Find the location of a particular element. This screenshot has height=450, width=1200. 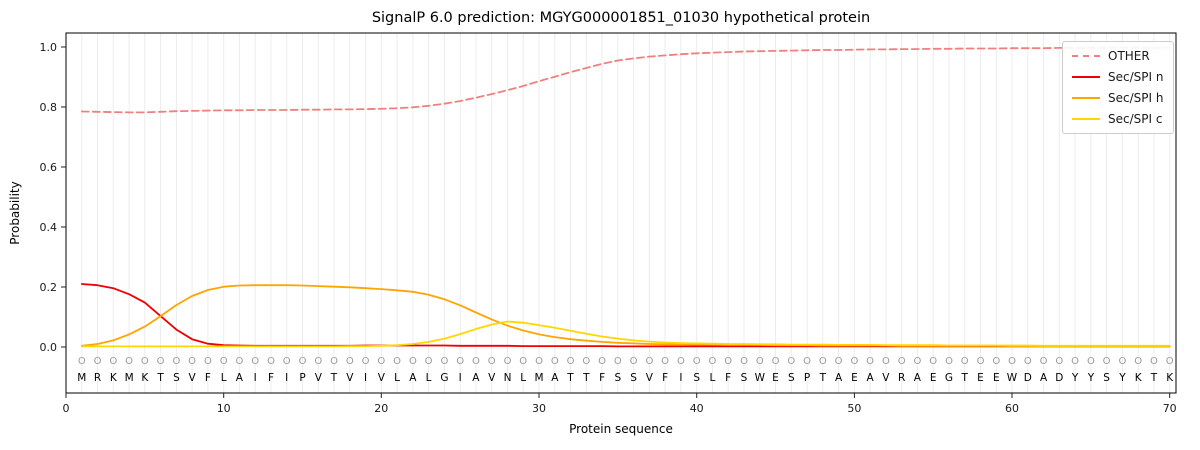

y-axis-label: Probability is located at coordinates (15, 212).